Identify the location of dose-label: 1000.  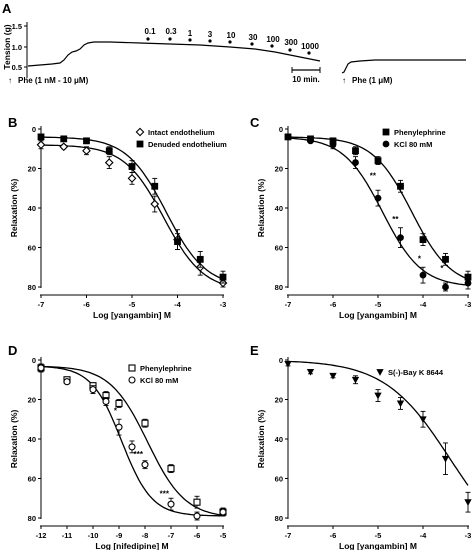
(310, 46).